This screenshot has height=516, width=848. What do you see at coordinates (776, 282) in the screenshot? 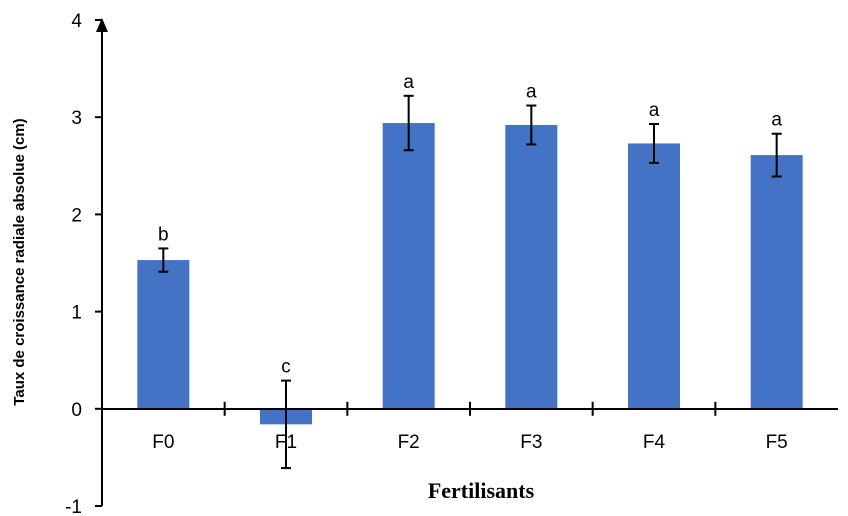
I see `bar-f5` at bounding box center [776, 282].